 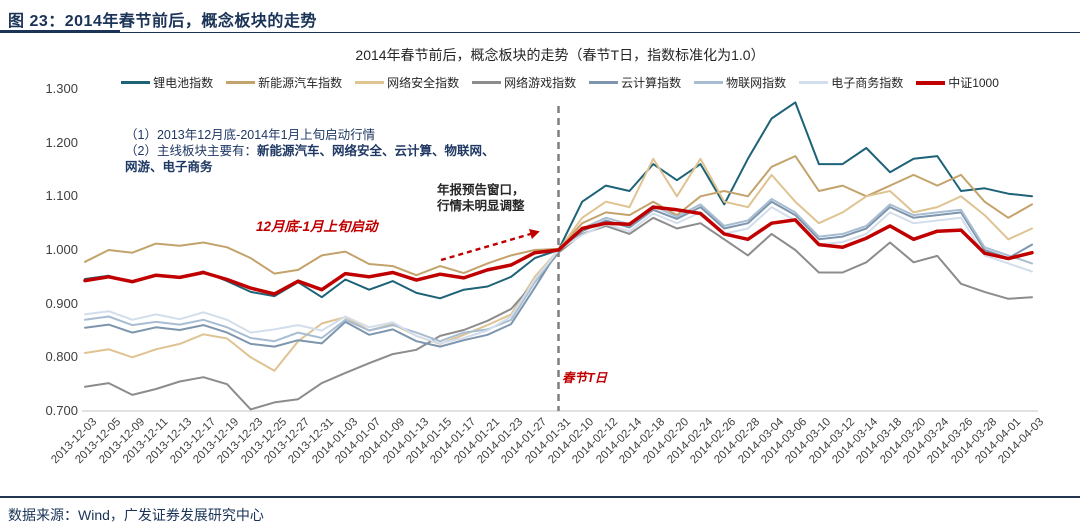 I want to click on legend-item-2: 新能源汽车指数, so click(x=284, y=82).